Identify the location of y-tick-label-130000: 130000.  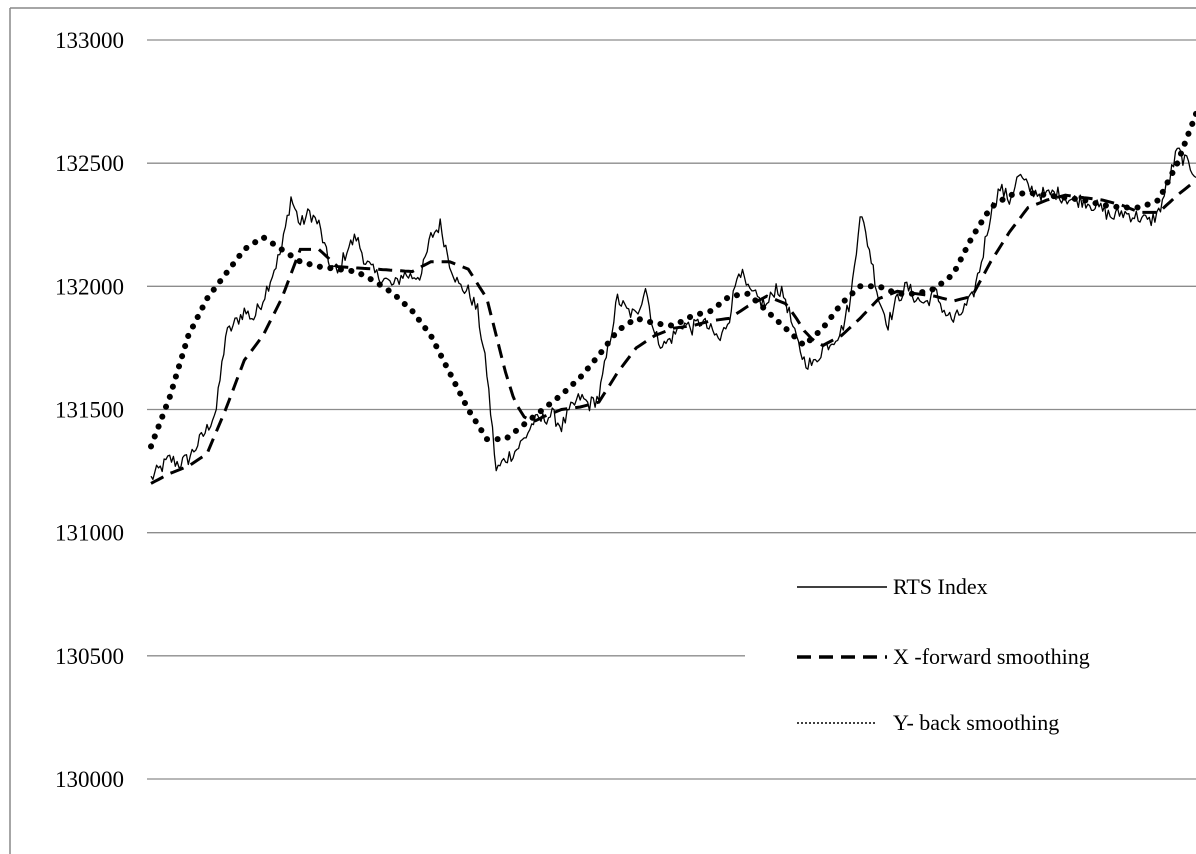
(89, 779).